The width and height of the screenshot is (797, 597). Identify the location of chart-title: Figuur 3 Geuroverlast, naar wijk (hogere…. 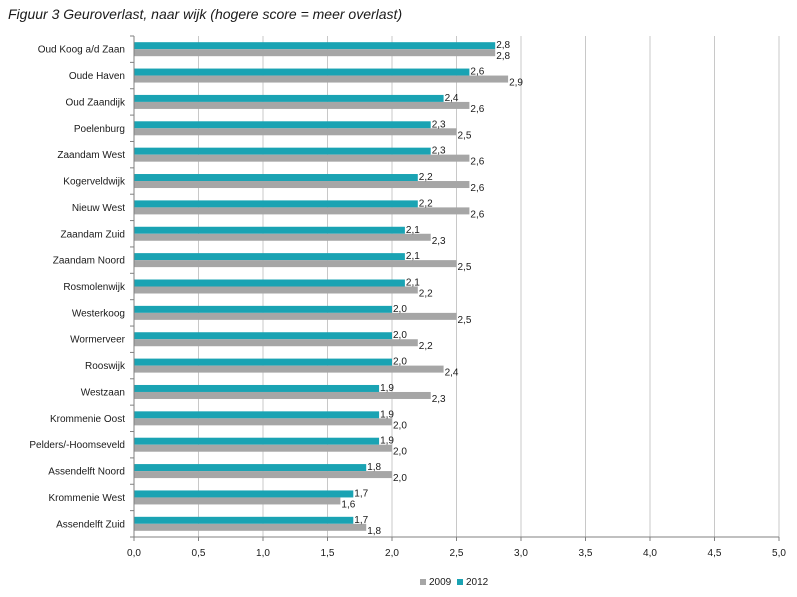
(205, 14).